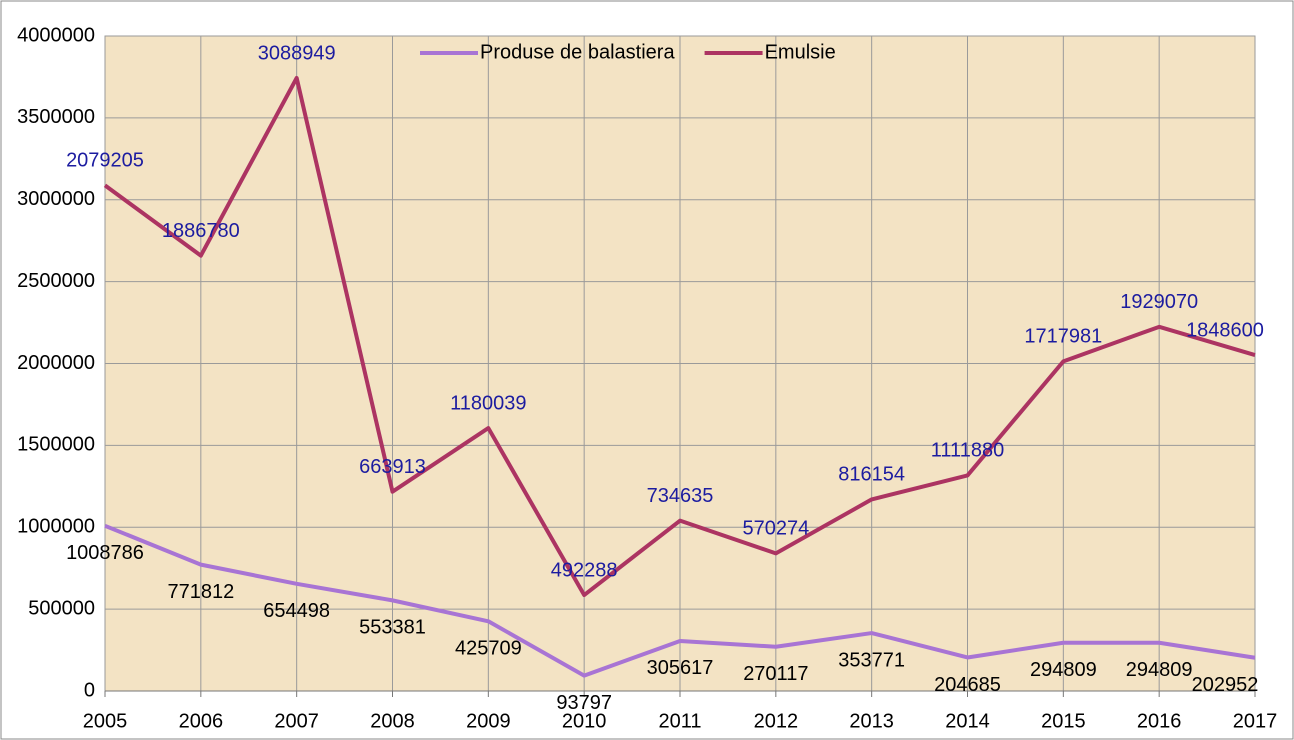 This screenshot has width=1294, height=740. I want to click on data-label: 353771, so click(871, 660).